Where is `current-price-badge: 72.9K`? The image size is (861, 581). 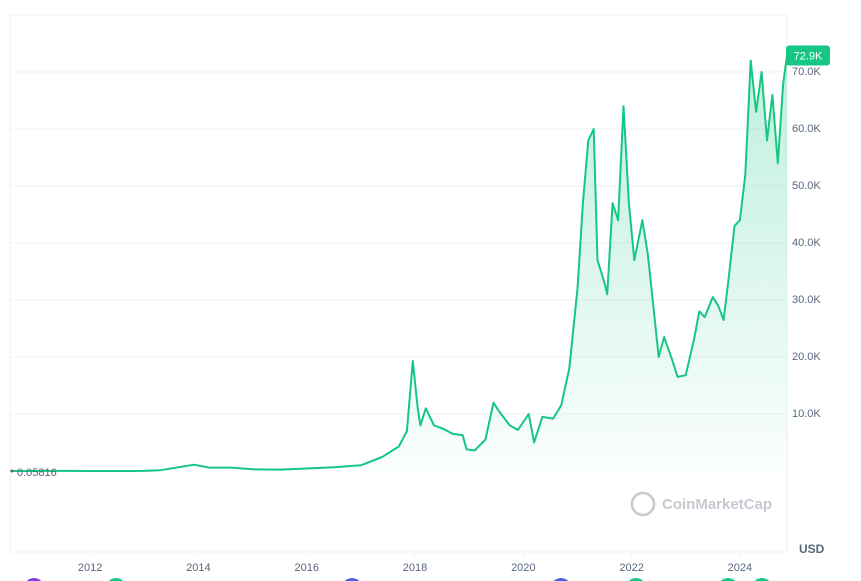 current-price-badge: 72.9K is located at coordinates (808, 55).